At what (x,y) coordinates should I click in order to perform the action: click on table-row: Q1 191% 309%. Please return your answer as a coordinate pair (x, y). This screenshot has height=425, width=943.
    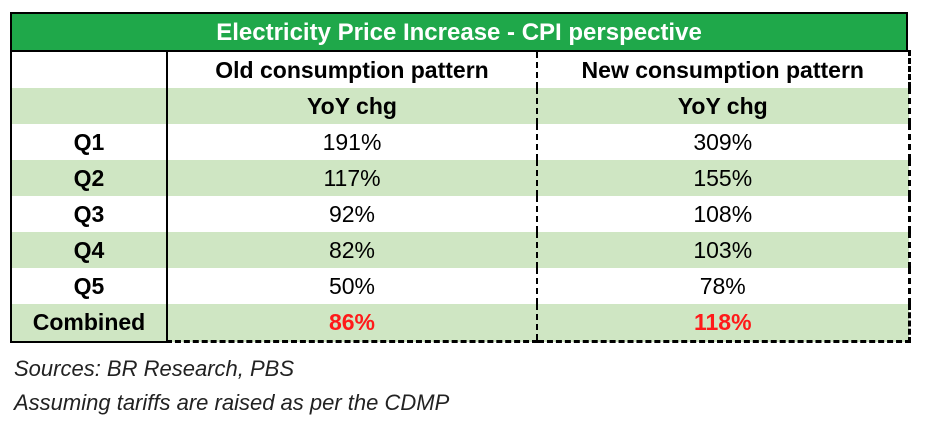
    Looking at the image, I should click on (460, 142).